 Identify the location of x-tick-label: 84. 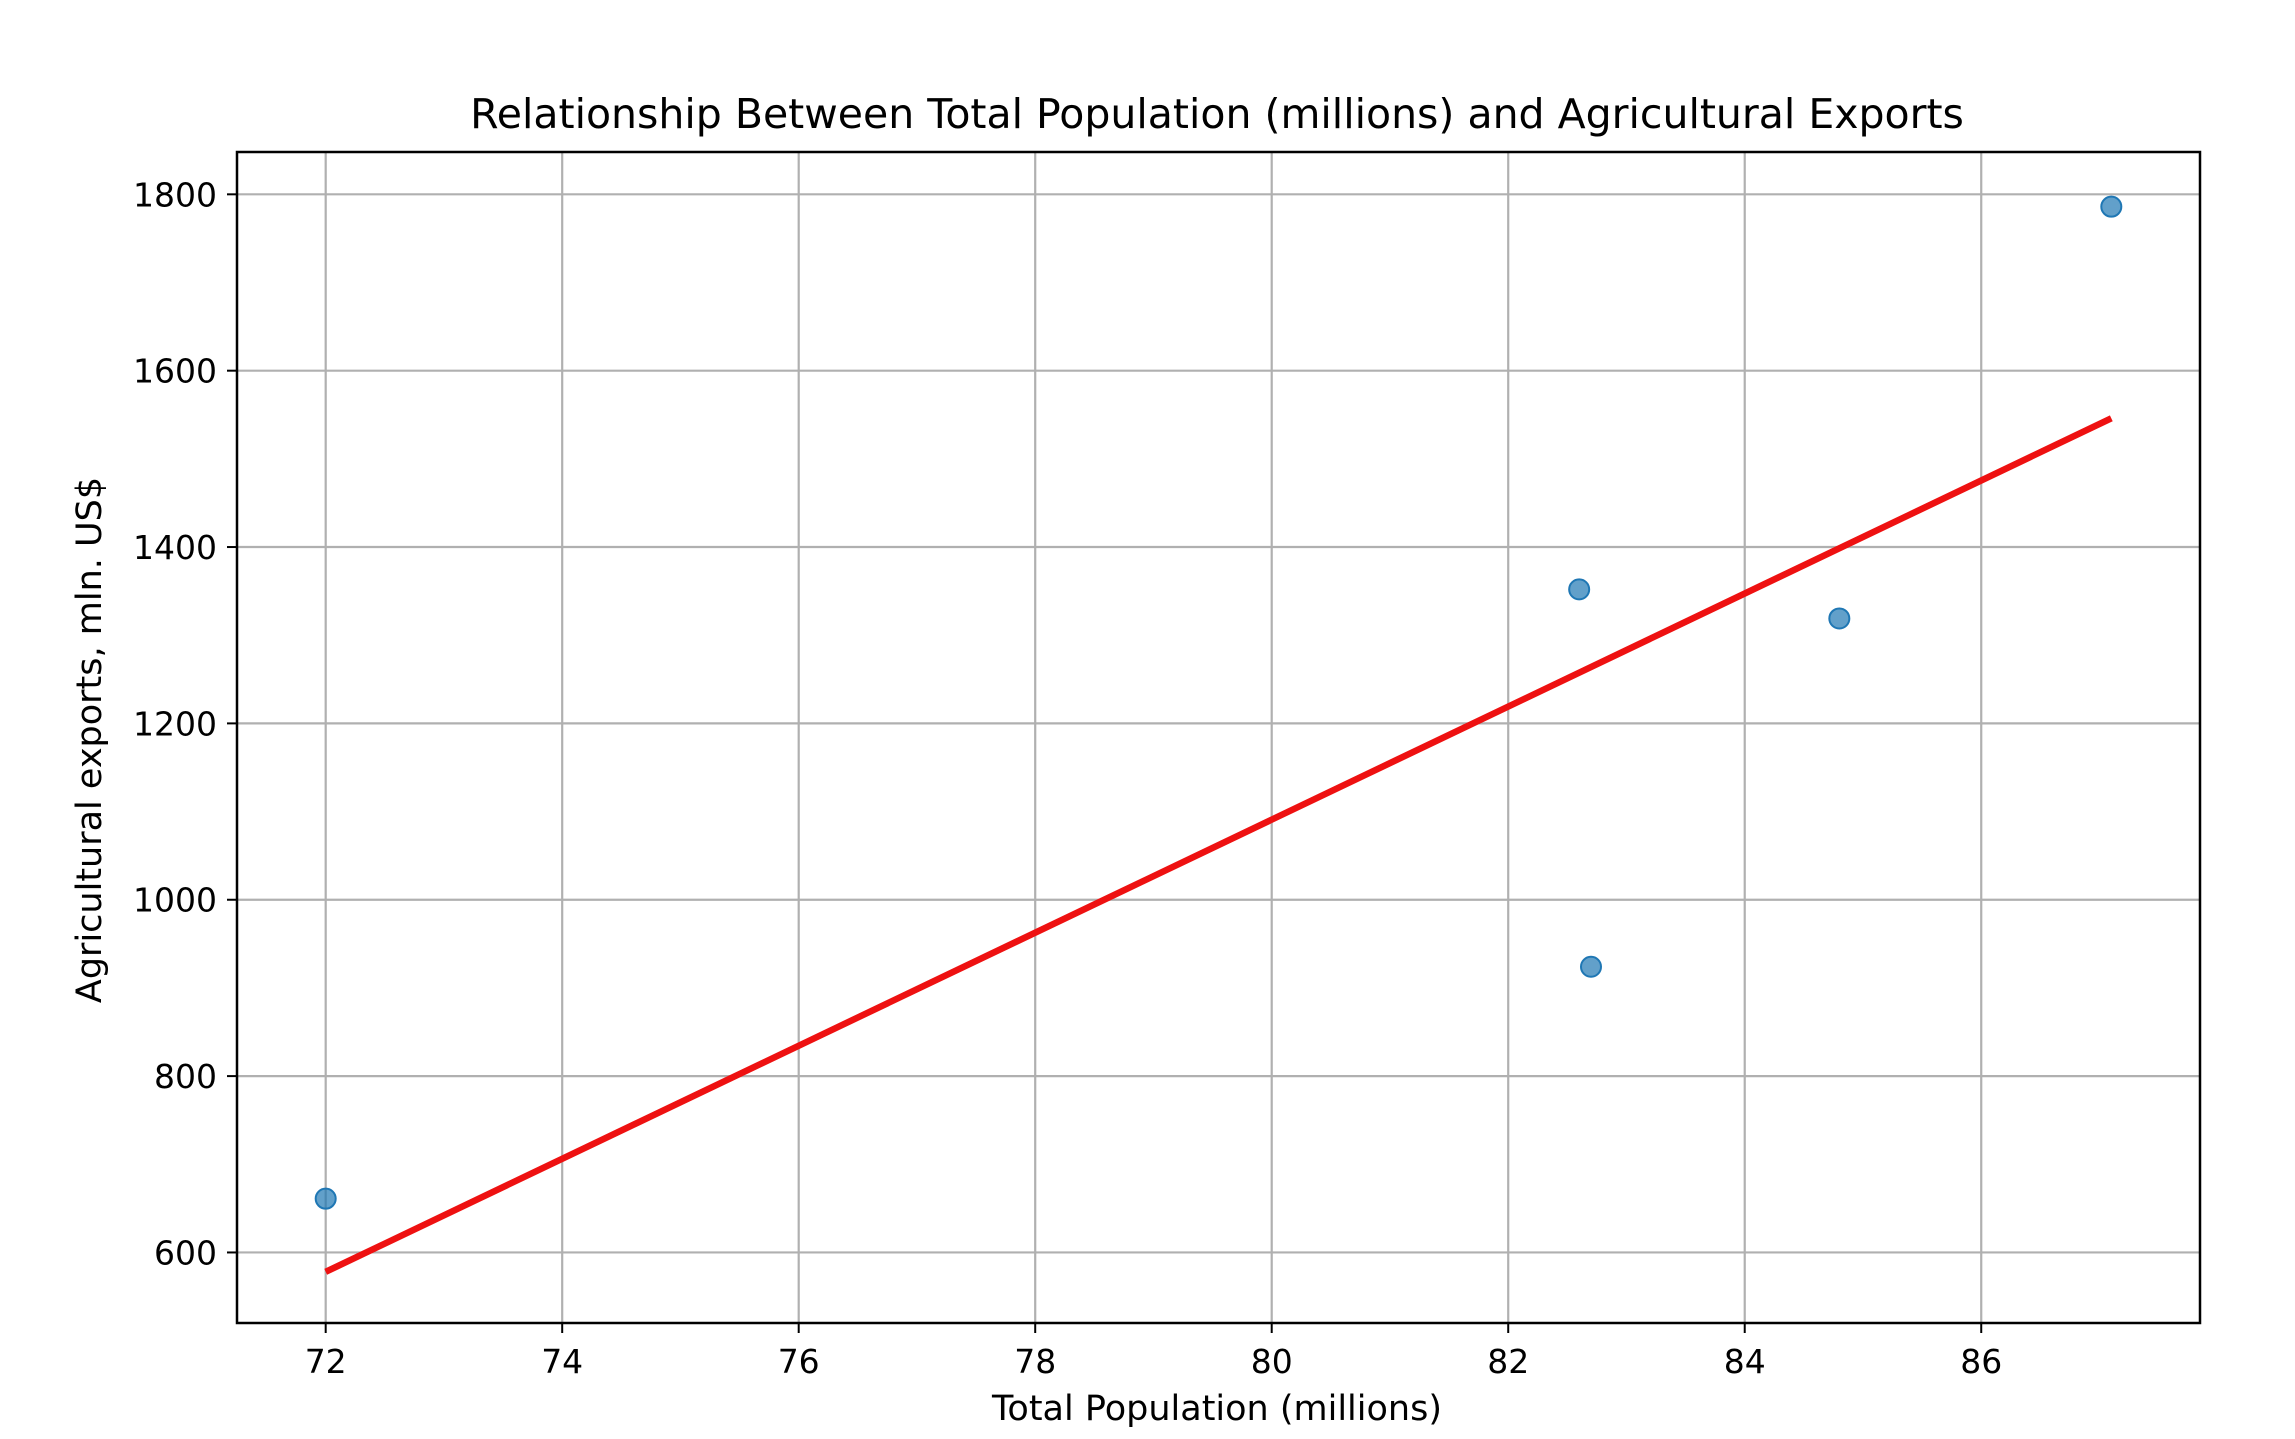
(1745, 1361).